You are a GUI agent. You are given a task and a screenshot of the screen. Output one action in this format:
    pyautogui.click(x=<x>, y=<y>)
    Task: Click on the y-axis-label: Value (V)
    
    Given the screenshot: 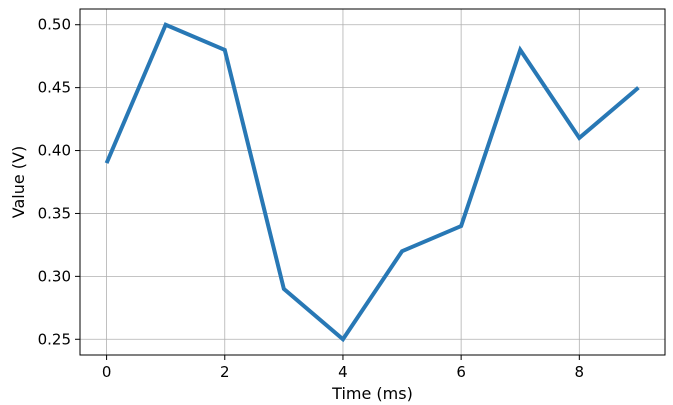 What is the action you would take?
    pyautogui.click(x=18, y=182)
    